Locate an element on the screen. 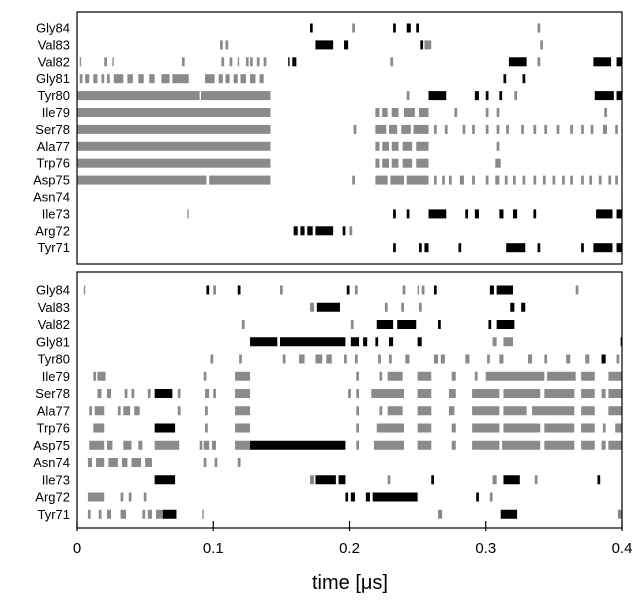 The image size is (640, 604). residue-label: Val83 is located at coordinates (54, 307).